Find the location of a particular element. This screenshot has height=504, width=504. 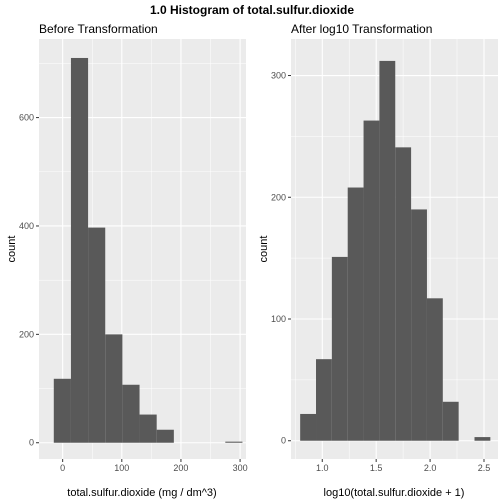

figure-title: 1.0 Histogram of total.sulfur.dioxide is located at coordinates (252, 10).